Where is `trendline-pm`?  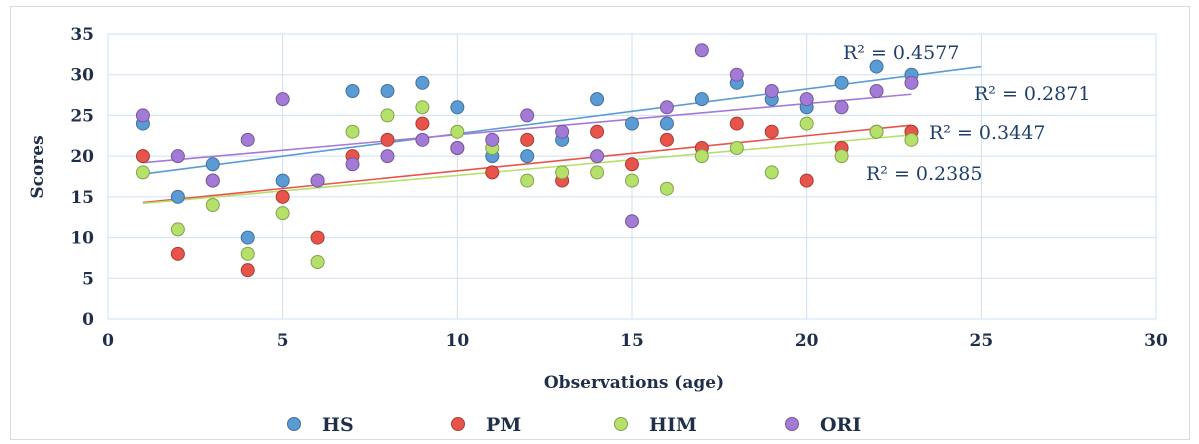
trendline-pm is located at coordinates (527, 164).